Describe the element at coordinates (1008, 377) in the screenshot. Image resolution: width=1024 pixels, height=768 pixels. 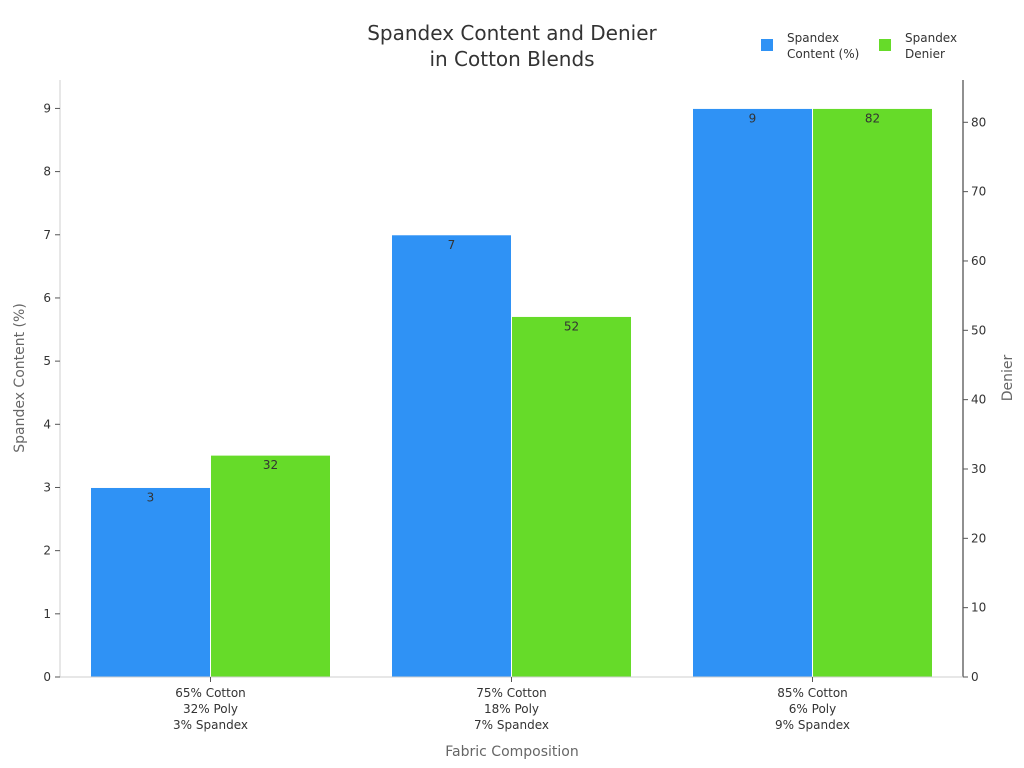
I see `y2-axis-label: Denier` at that location.